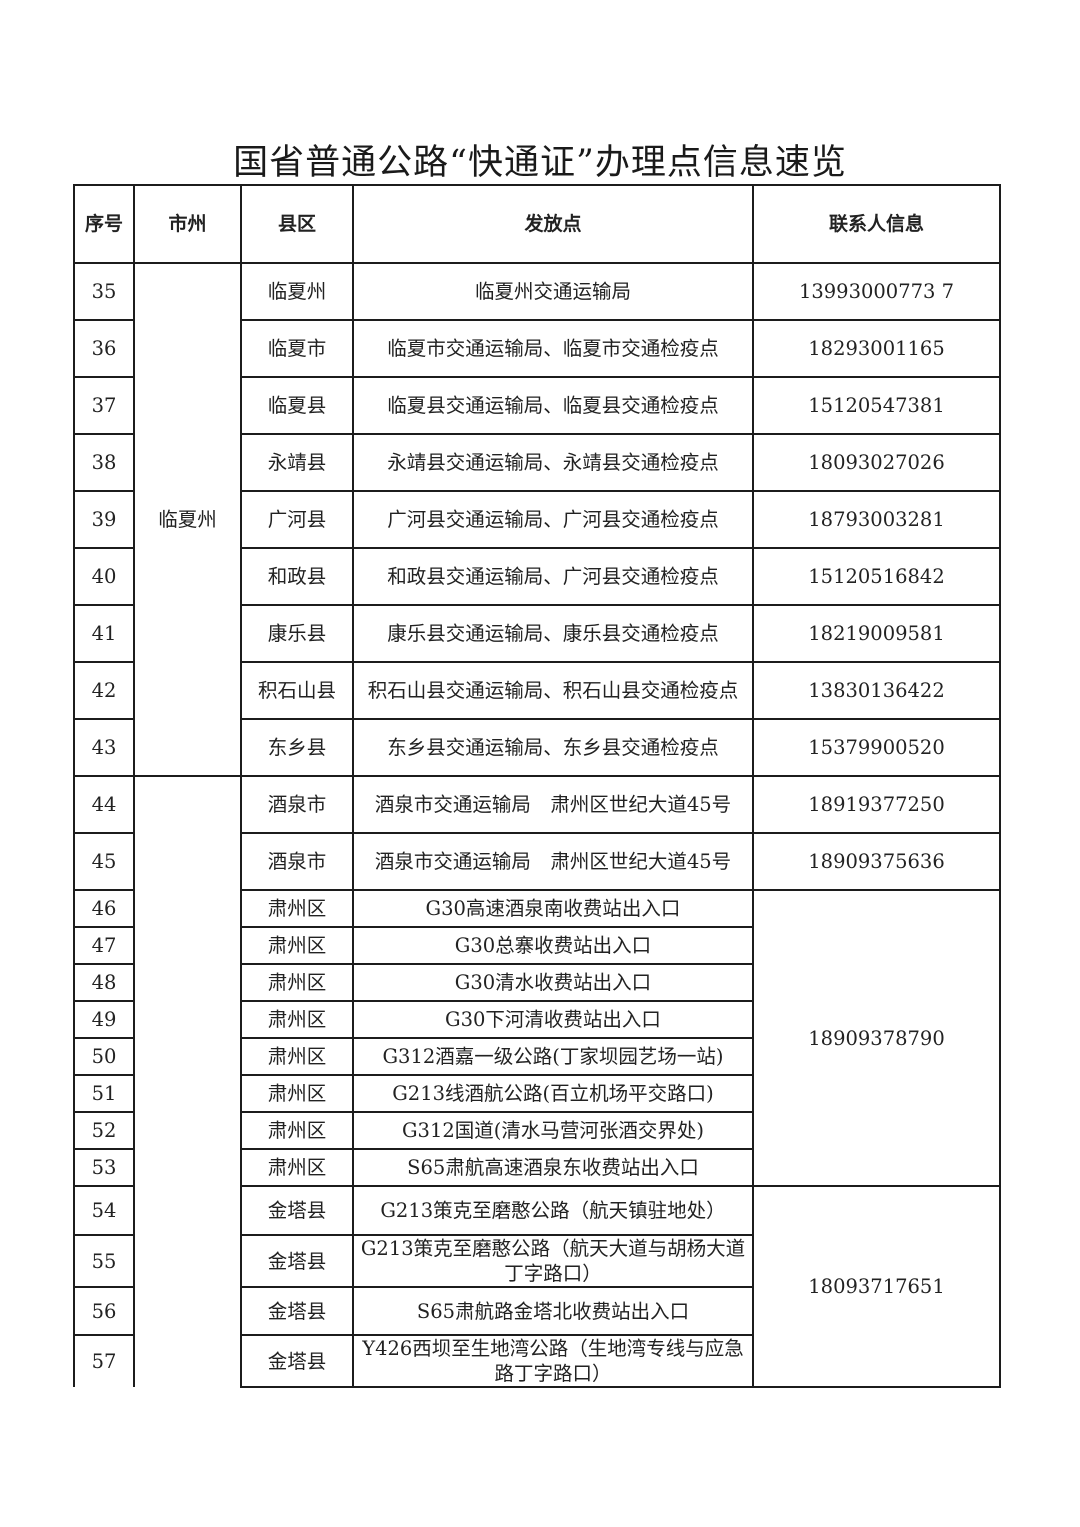 This screenshot has width=1080, height=1527. What do you see at coordinates (104, 291) in the screenshot?
I see `row-index: 35` at bounding box center [104, 291].